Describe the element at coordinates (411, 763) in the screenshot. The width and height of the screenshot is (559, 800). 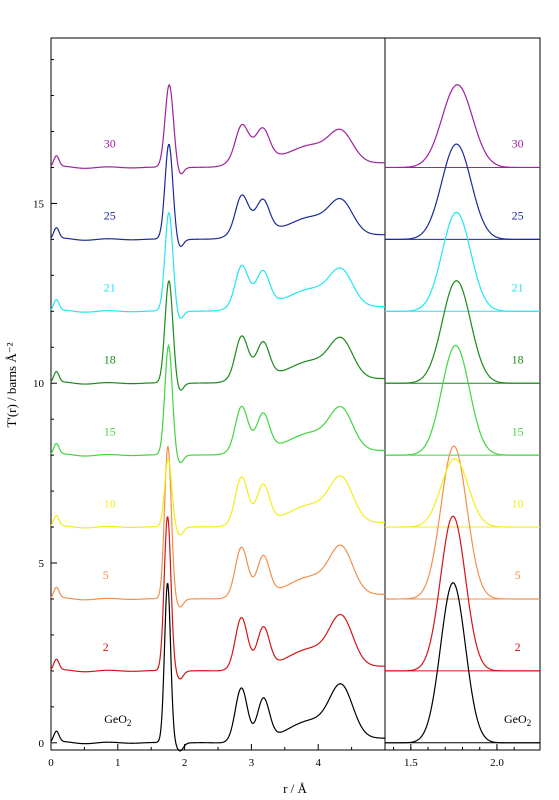
I see `inset-x-tick-label: 1.5` at that location.